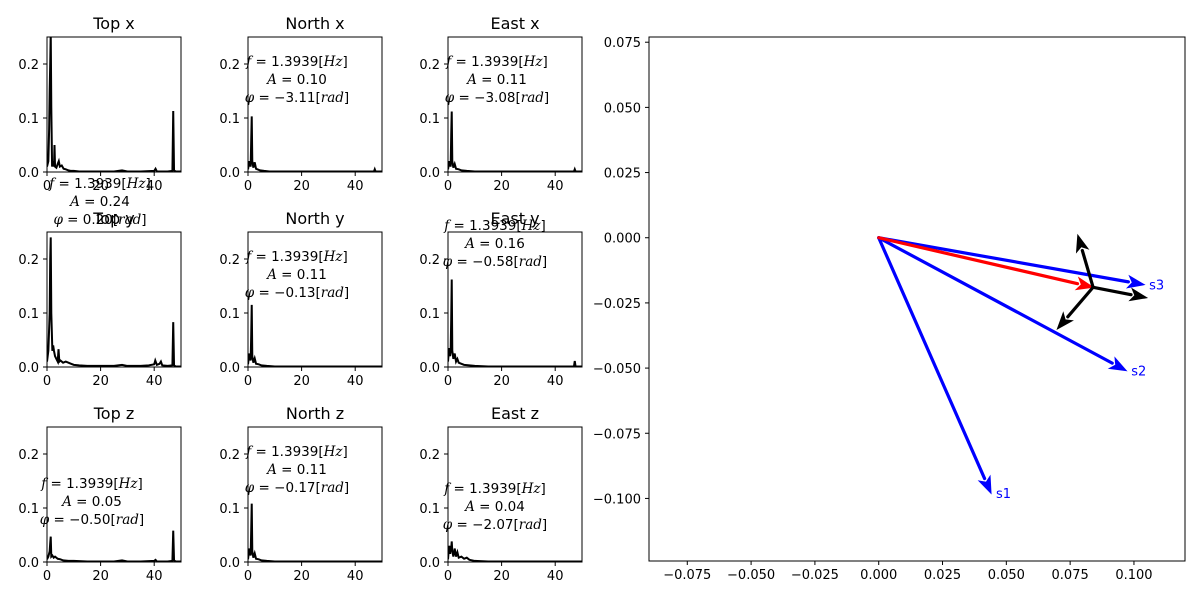 This screenshot has width=1200, height=600. Describe the element at coordinates (297, 488) in the screenshot. I see `annotation-phase: φ = −0.17[rad]` at that location.